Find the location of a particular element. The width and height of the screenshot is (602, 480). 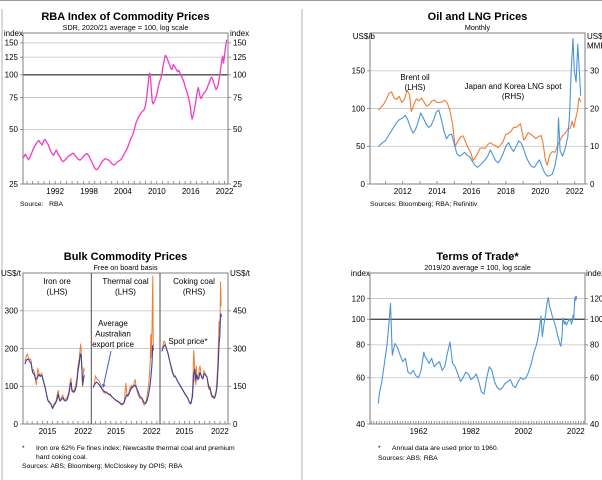

series-terms-of-trade-line is located at coordinates (477, 350).